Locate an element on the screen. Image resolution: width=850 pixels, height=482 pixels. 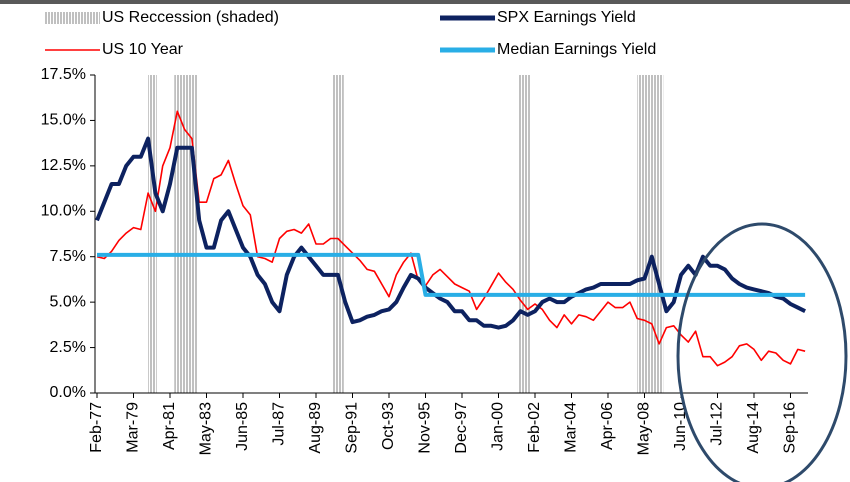
x-tick-label: Jul-87 is located at coordinates (279, 424).